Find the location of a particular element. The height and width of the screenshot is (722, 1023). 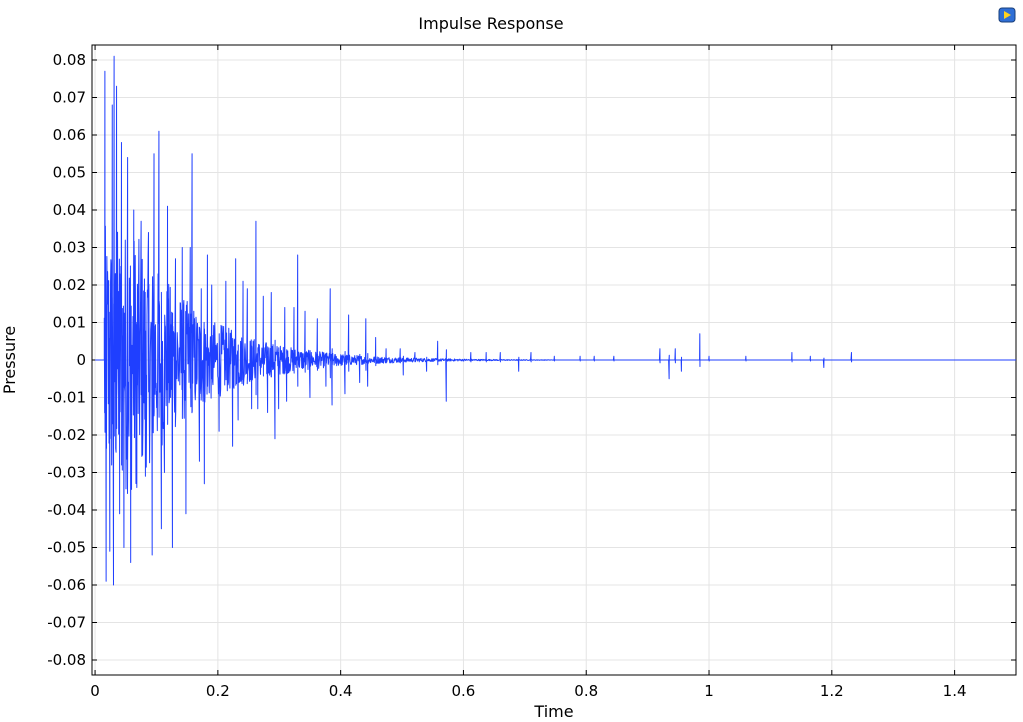

y-tick-label: -0.07 is located at coordinates (66, 623).